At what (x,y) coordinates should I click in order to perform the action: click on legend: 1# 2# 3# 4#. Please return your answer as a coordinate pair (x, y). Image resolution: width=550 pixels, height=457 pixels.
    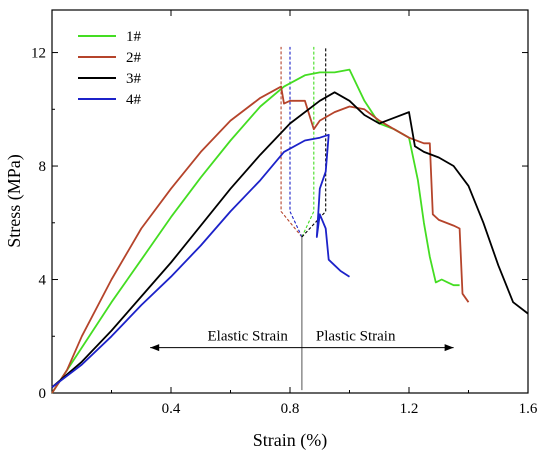
    Looking at the image, I should click on (110, 68).